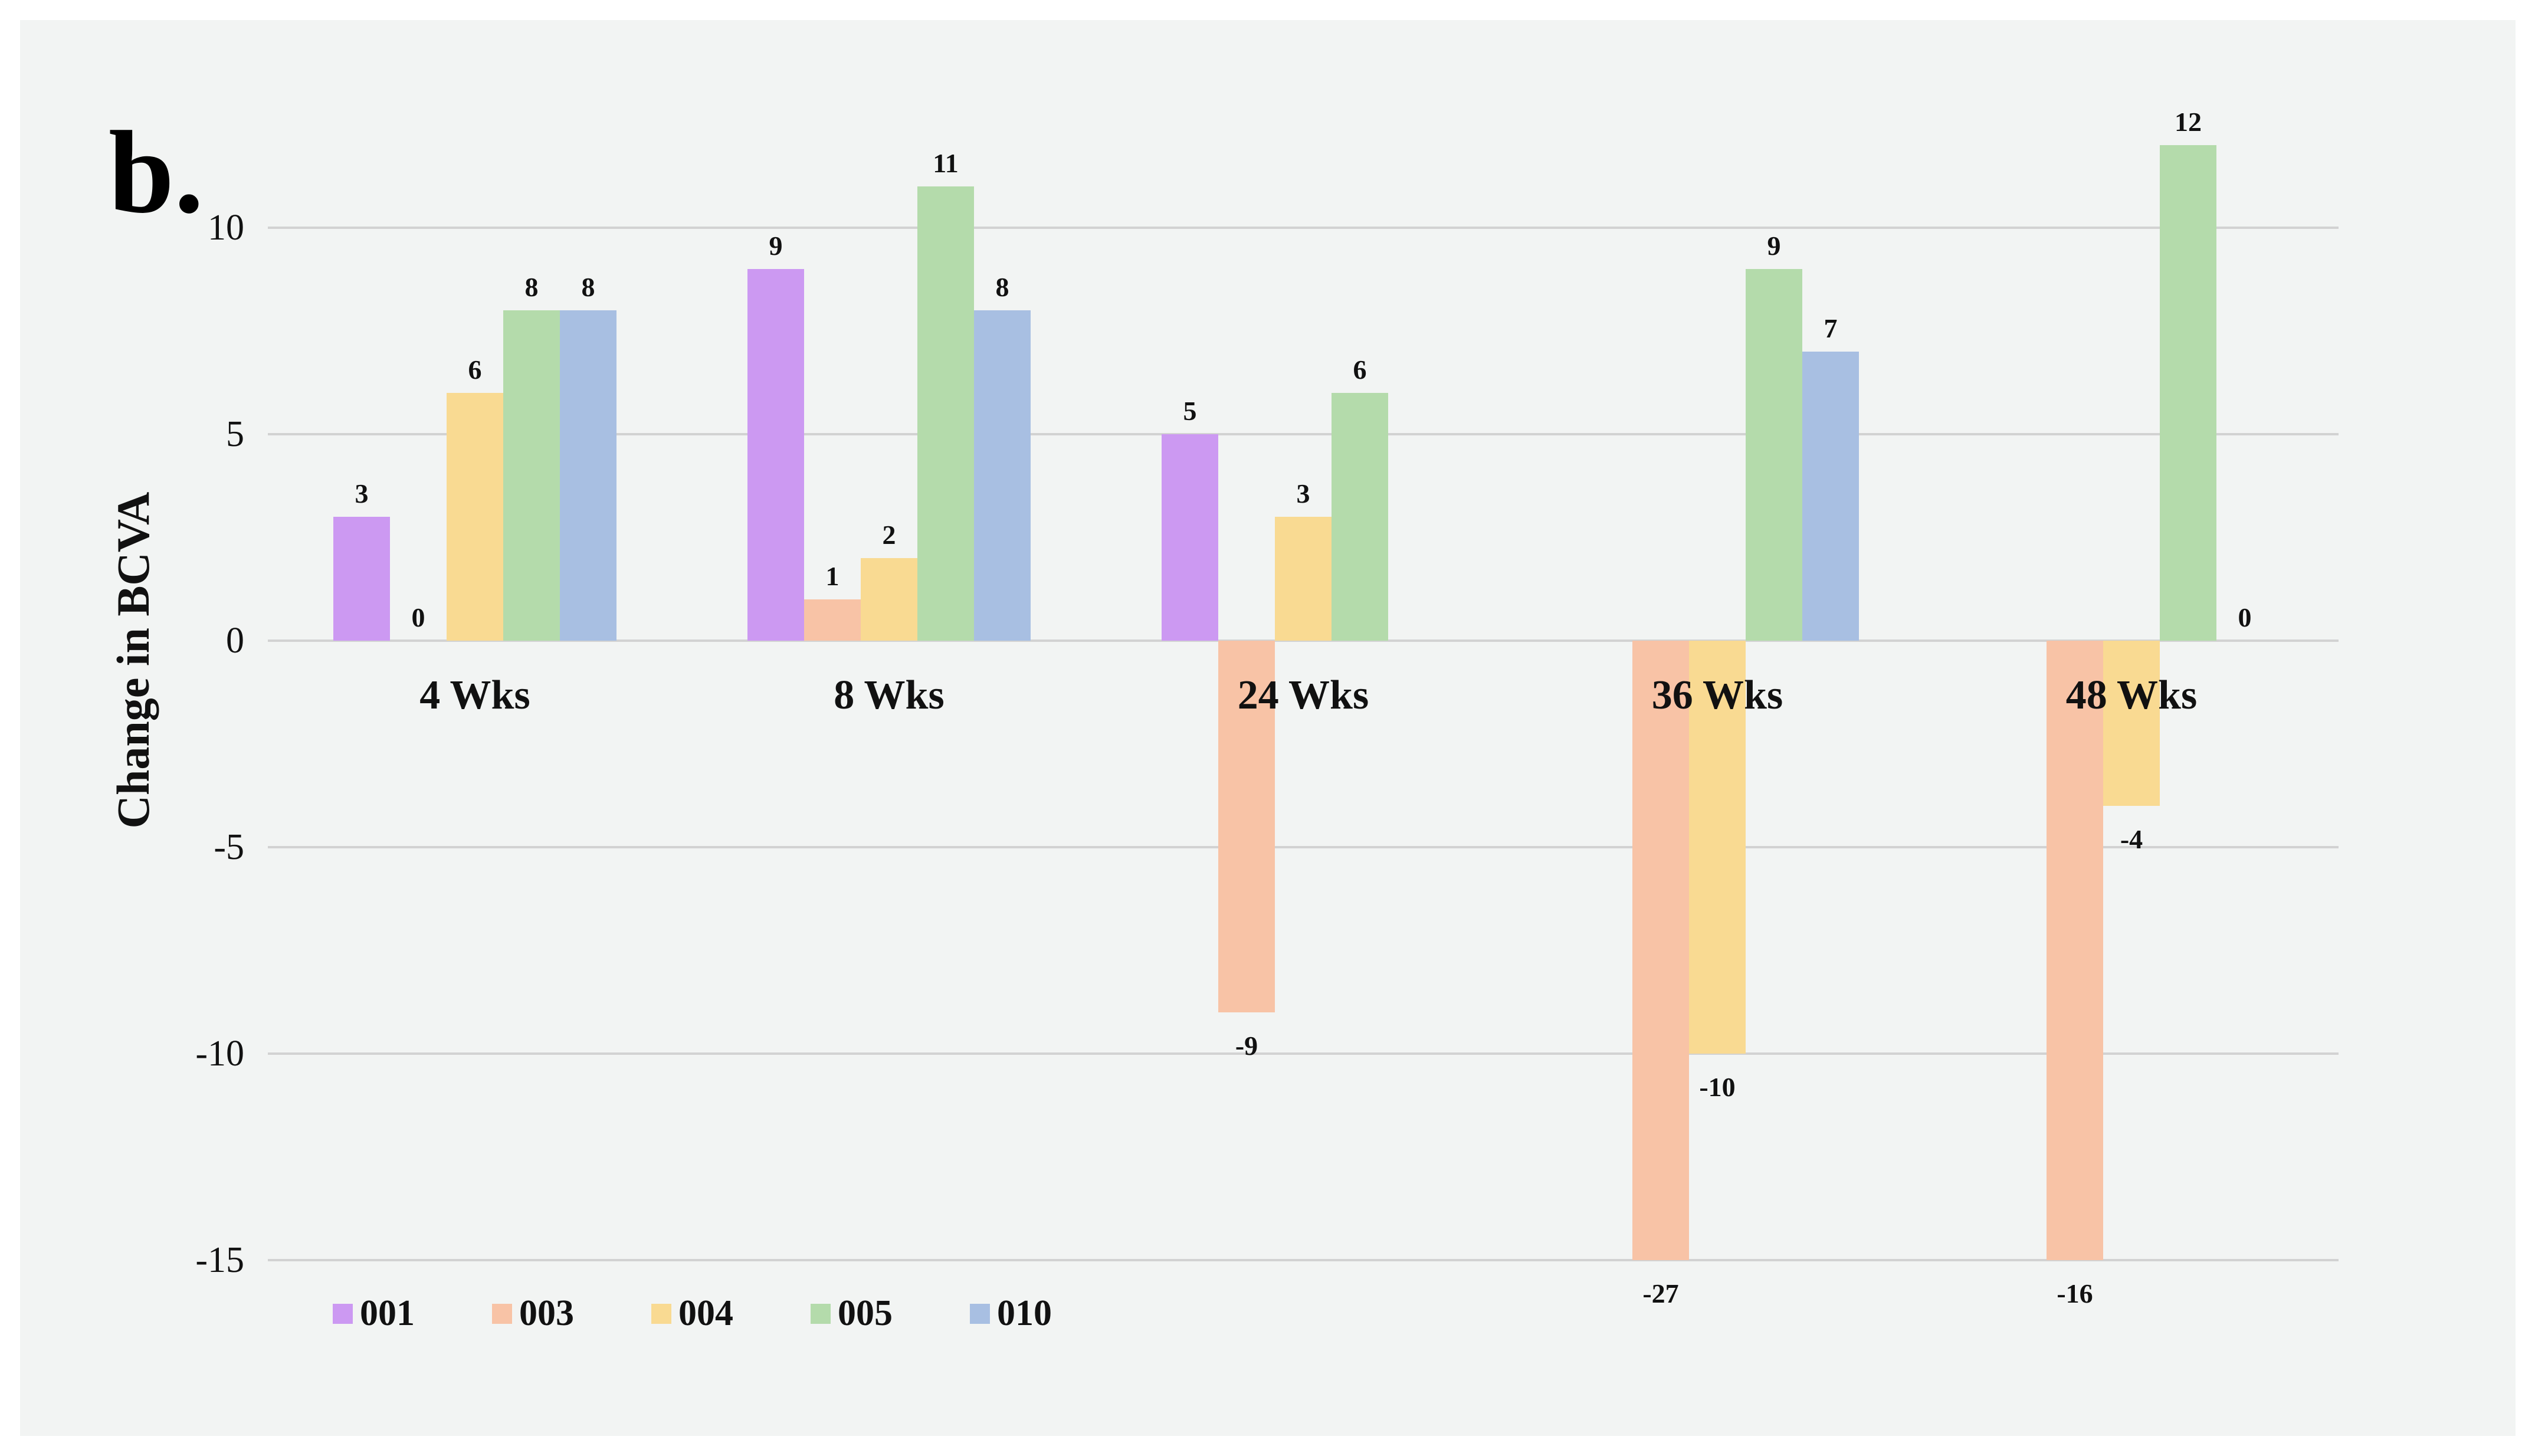 This screenshot has height=1456, width=2535. I want to click on data-label-001-0: 3, so click(362, 493).